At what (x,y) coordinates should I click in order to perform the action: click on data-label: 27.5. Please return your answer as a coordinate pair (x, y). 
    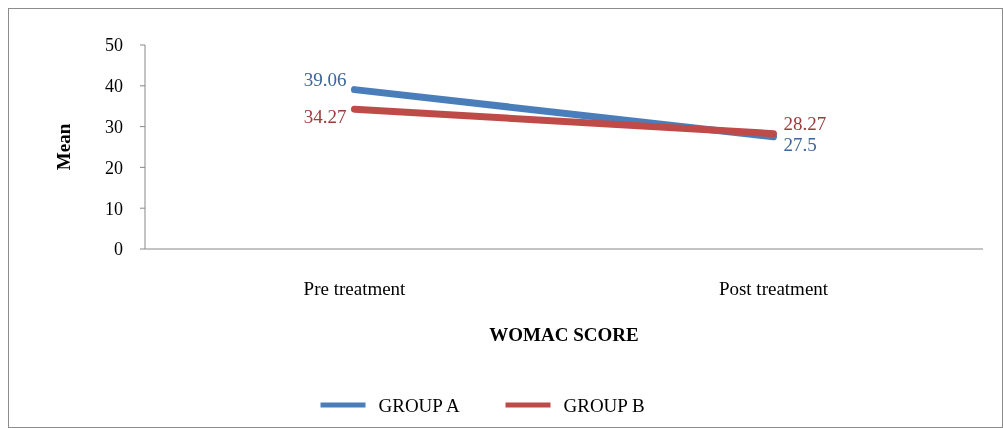
    Looking at the image, I should click on (800, 144).